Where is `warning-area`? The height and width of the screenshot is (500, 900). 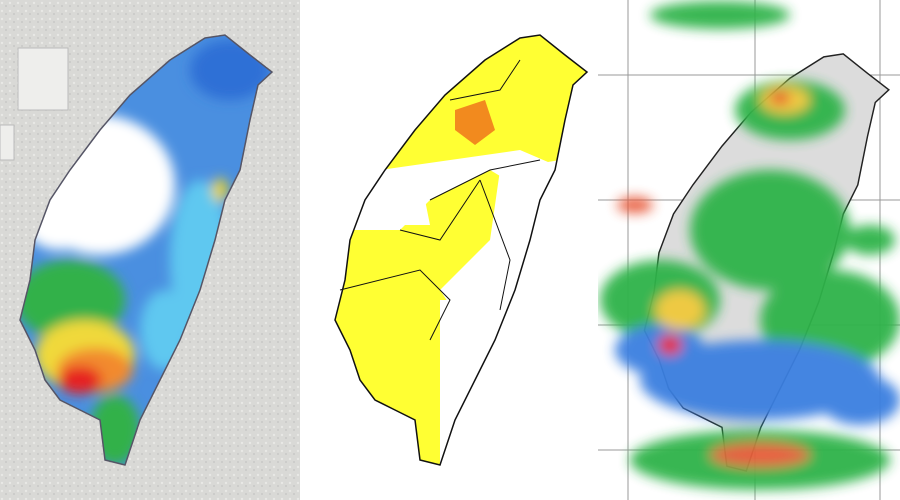
warning-area is located at coordinates (475, 122).